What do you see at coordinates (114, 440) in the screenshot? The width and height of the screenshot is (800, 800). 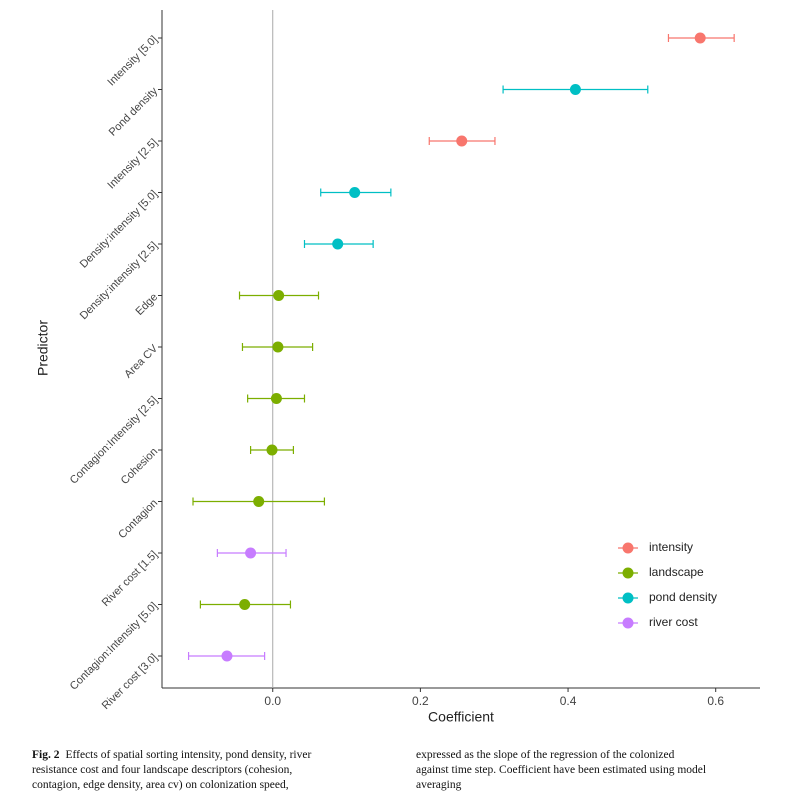 I see `y-tick-label: Contagion:Intensity [2.5]` at bounding box center [114, 440].